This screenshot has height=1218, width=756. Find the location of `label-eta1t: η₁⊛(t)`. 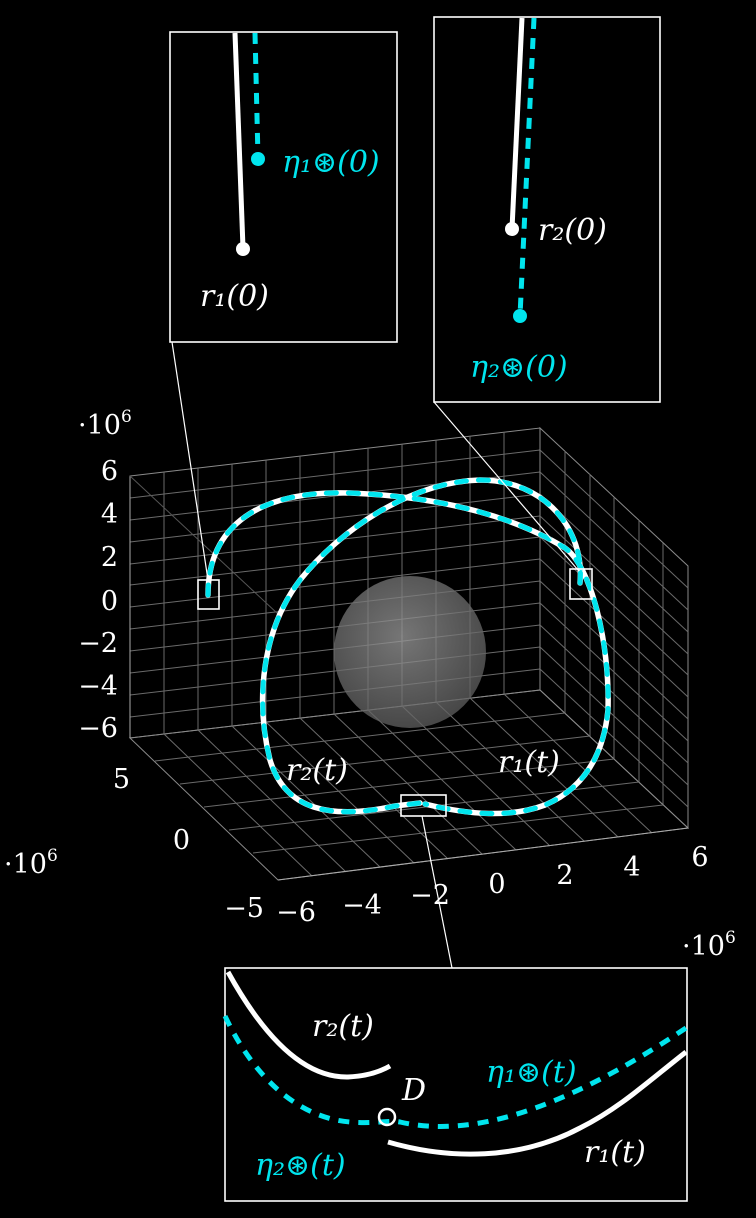

label-eta1t: η₁⊛(t) is located at coordinates (531, 1072).